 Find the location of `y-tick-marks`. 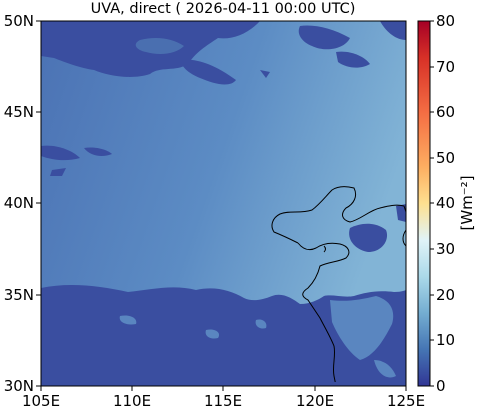

y-tick-marks is located at coordinates (38, 203).